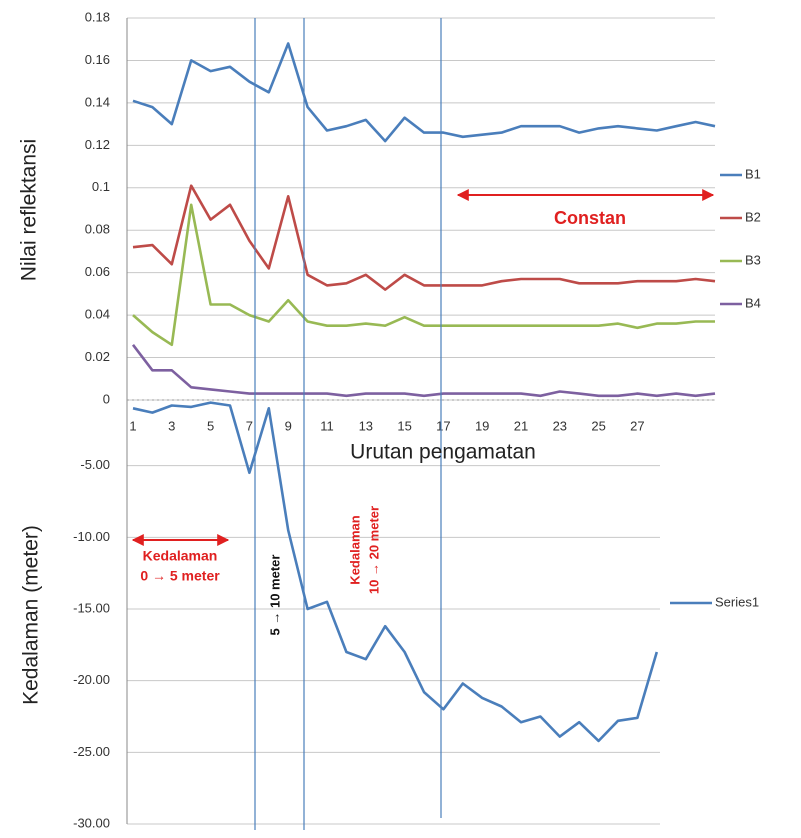  I want to click on x-tick-label: 7, so click(249, 425).